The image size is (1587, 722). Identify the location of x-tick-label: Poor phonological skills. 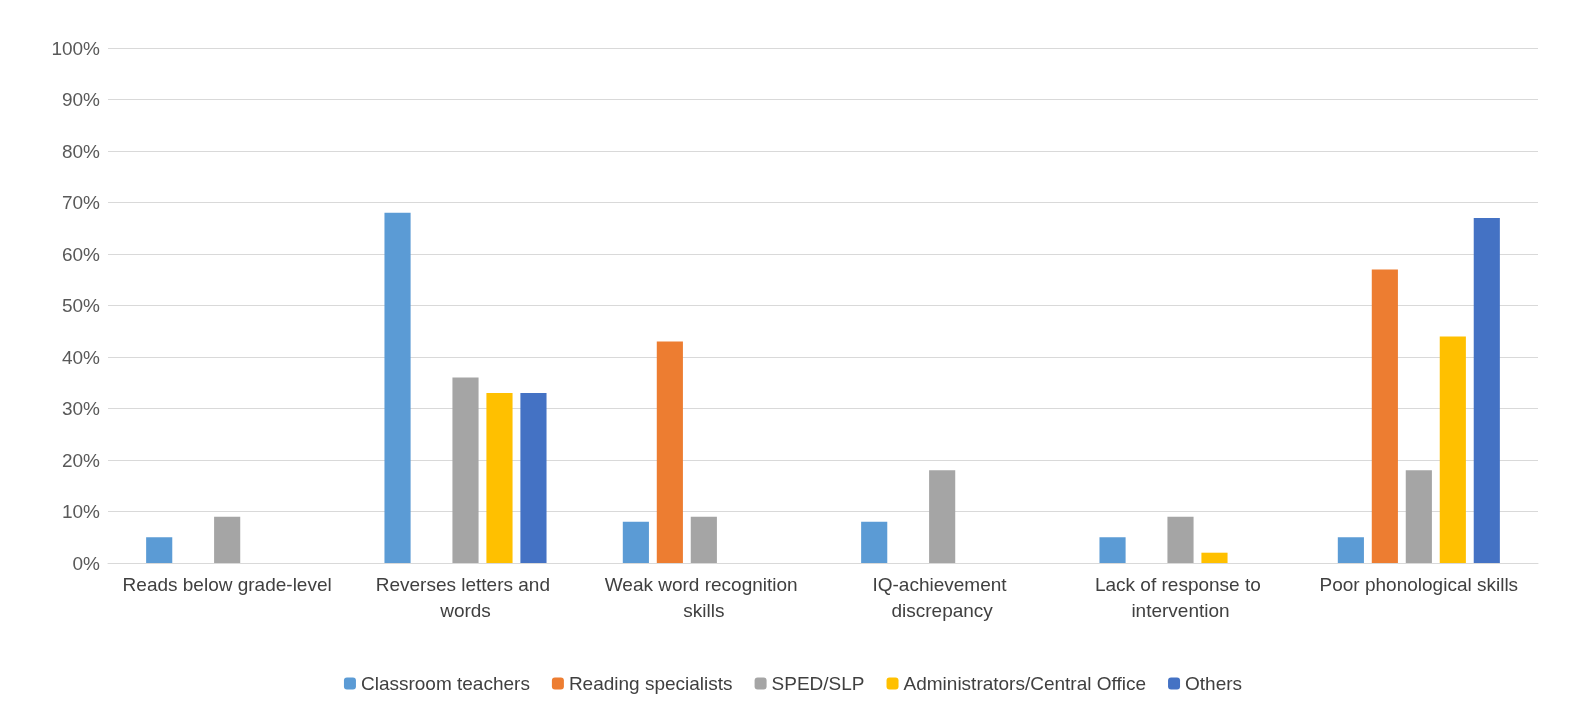
(1419, 584).